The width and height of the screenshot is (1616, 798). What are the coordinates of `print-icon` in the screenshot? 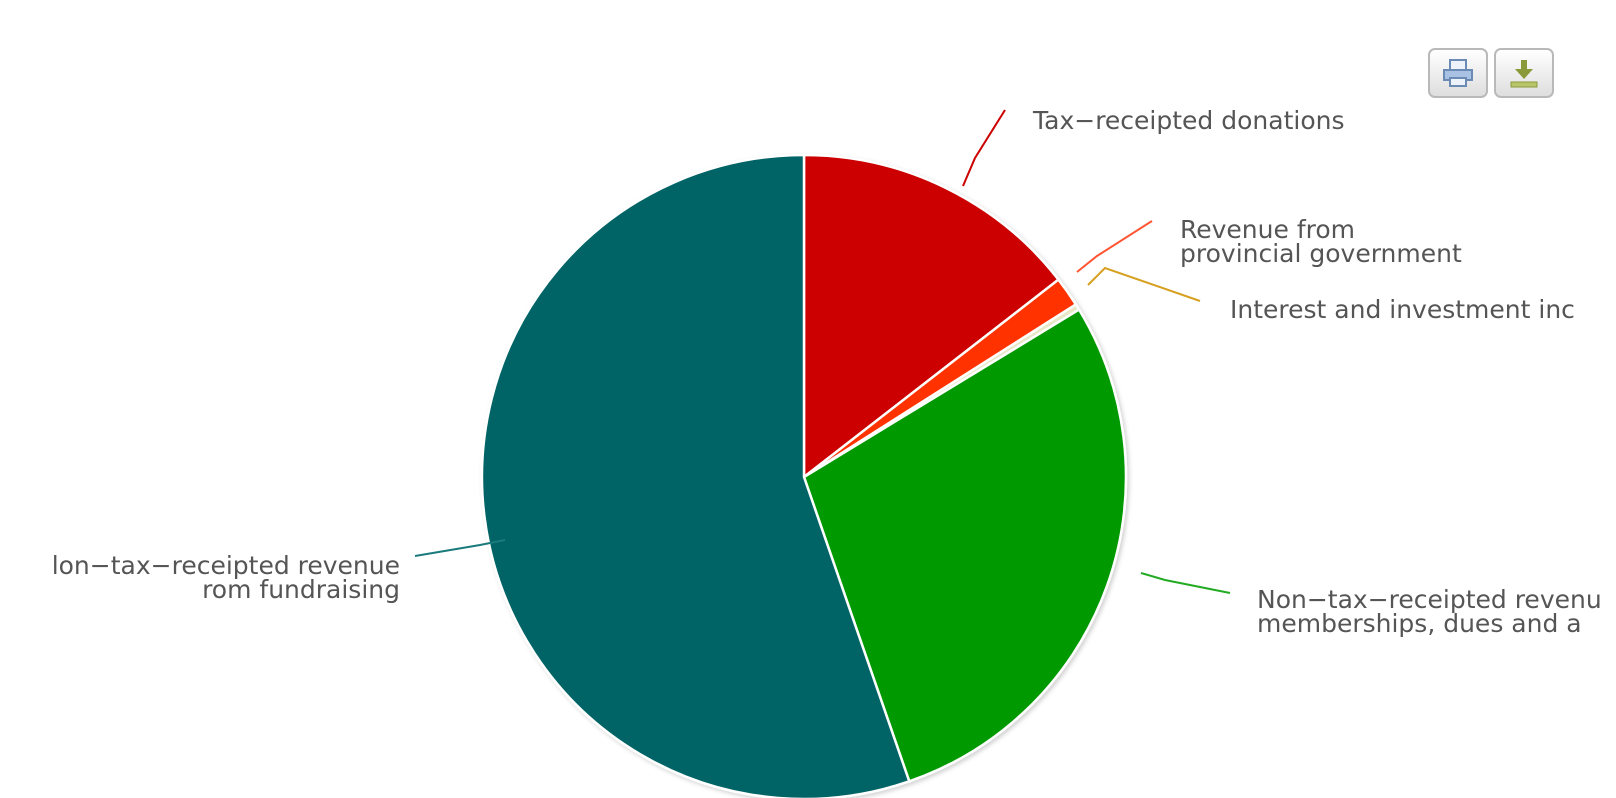 It's located at (1458, 73).